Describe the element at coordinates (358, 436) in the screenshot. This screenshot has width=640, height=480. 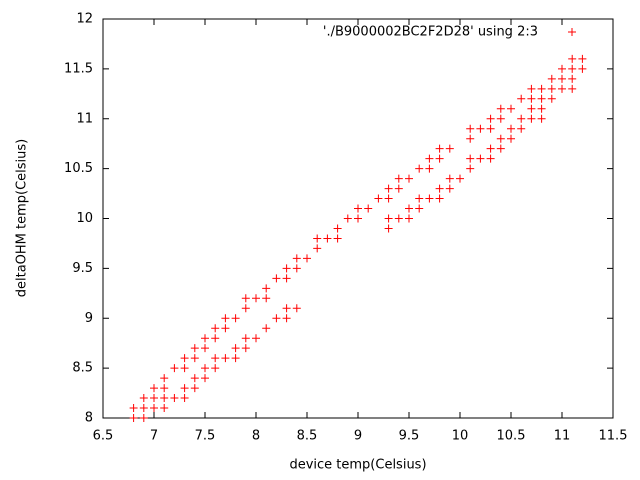
I see `x-tick-label: 9` at that location.